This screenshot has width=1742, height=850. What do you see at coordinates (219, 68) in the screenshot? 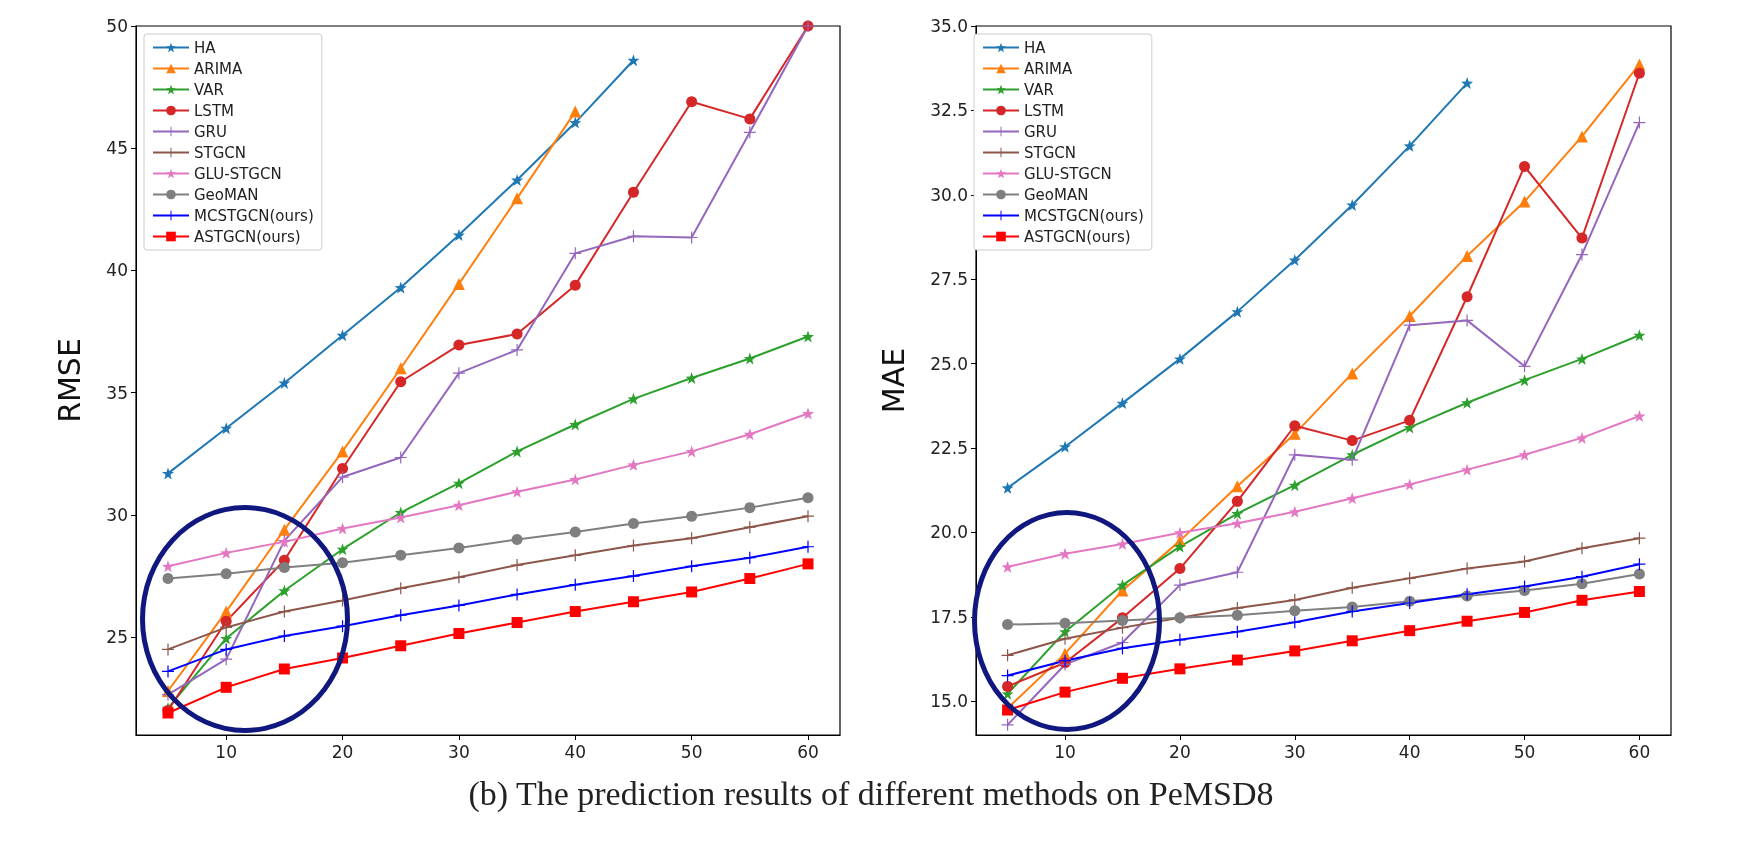
I see `legend-label: ARIMA` at bounding box center [219, 68].